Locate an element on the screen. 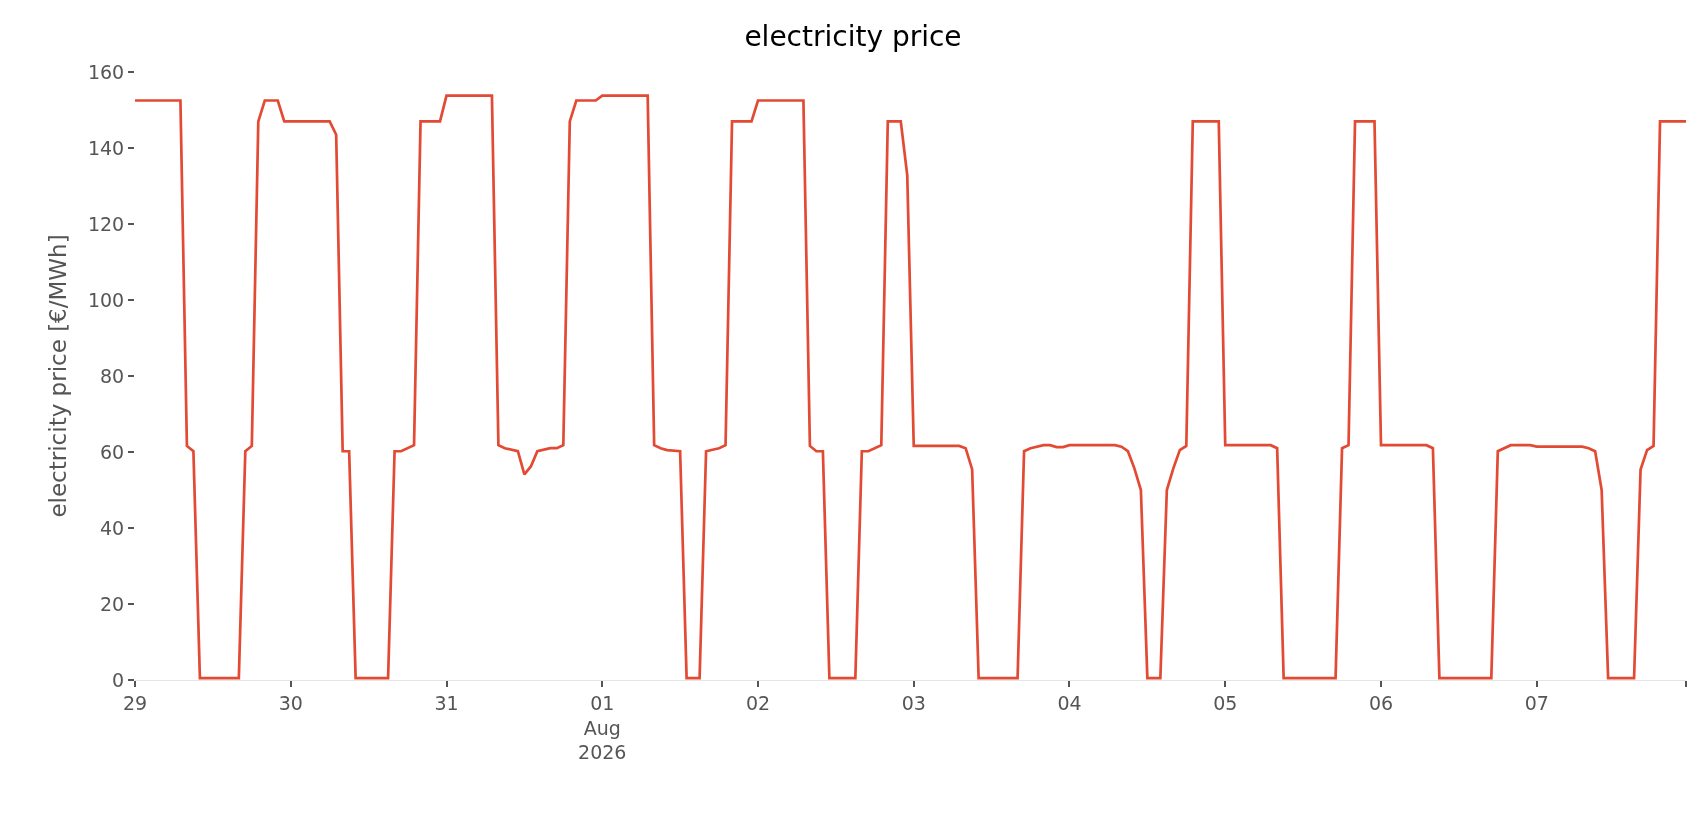 This screenshot has height=815, width=1706. y-tick-label: 160 is located at coordinates (106, 71).